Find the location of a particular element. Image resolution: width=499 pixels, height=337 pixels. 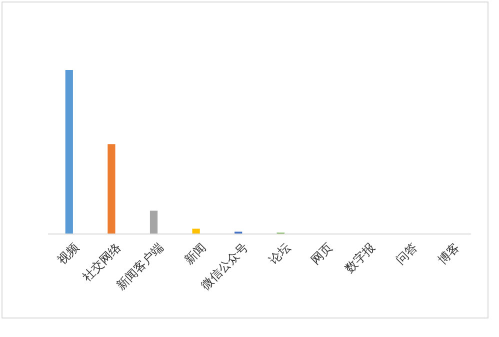

x-tick-label: 博客 is located at coordinates (448, 254).